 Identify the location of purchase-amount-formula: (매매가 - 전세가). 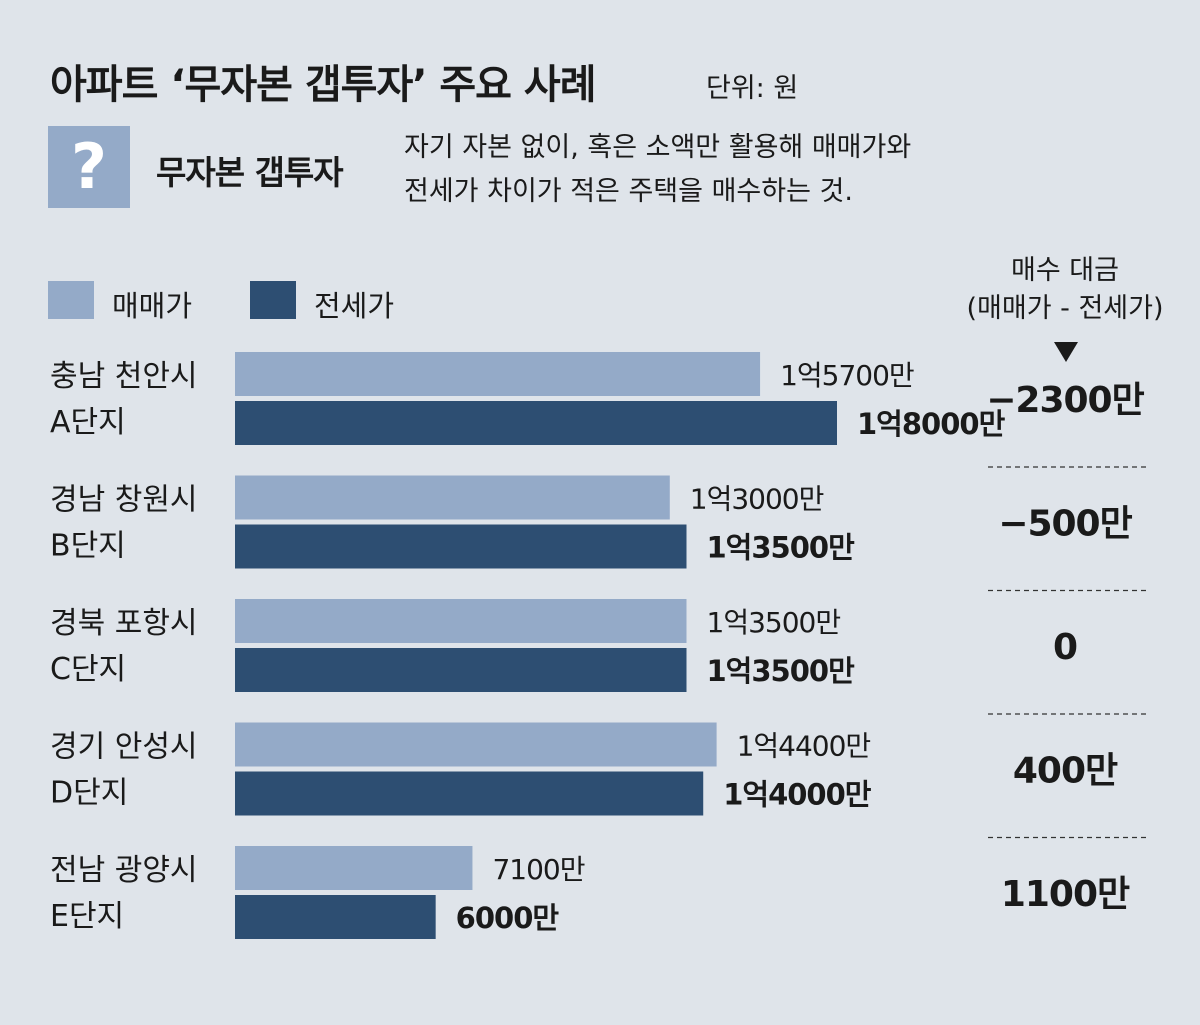
(1065, 308).